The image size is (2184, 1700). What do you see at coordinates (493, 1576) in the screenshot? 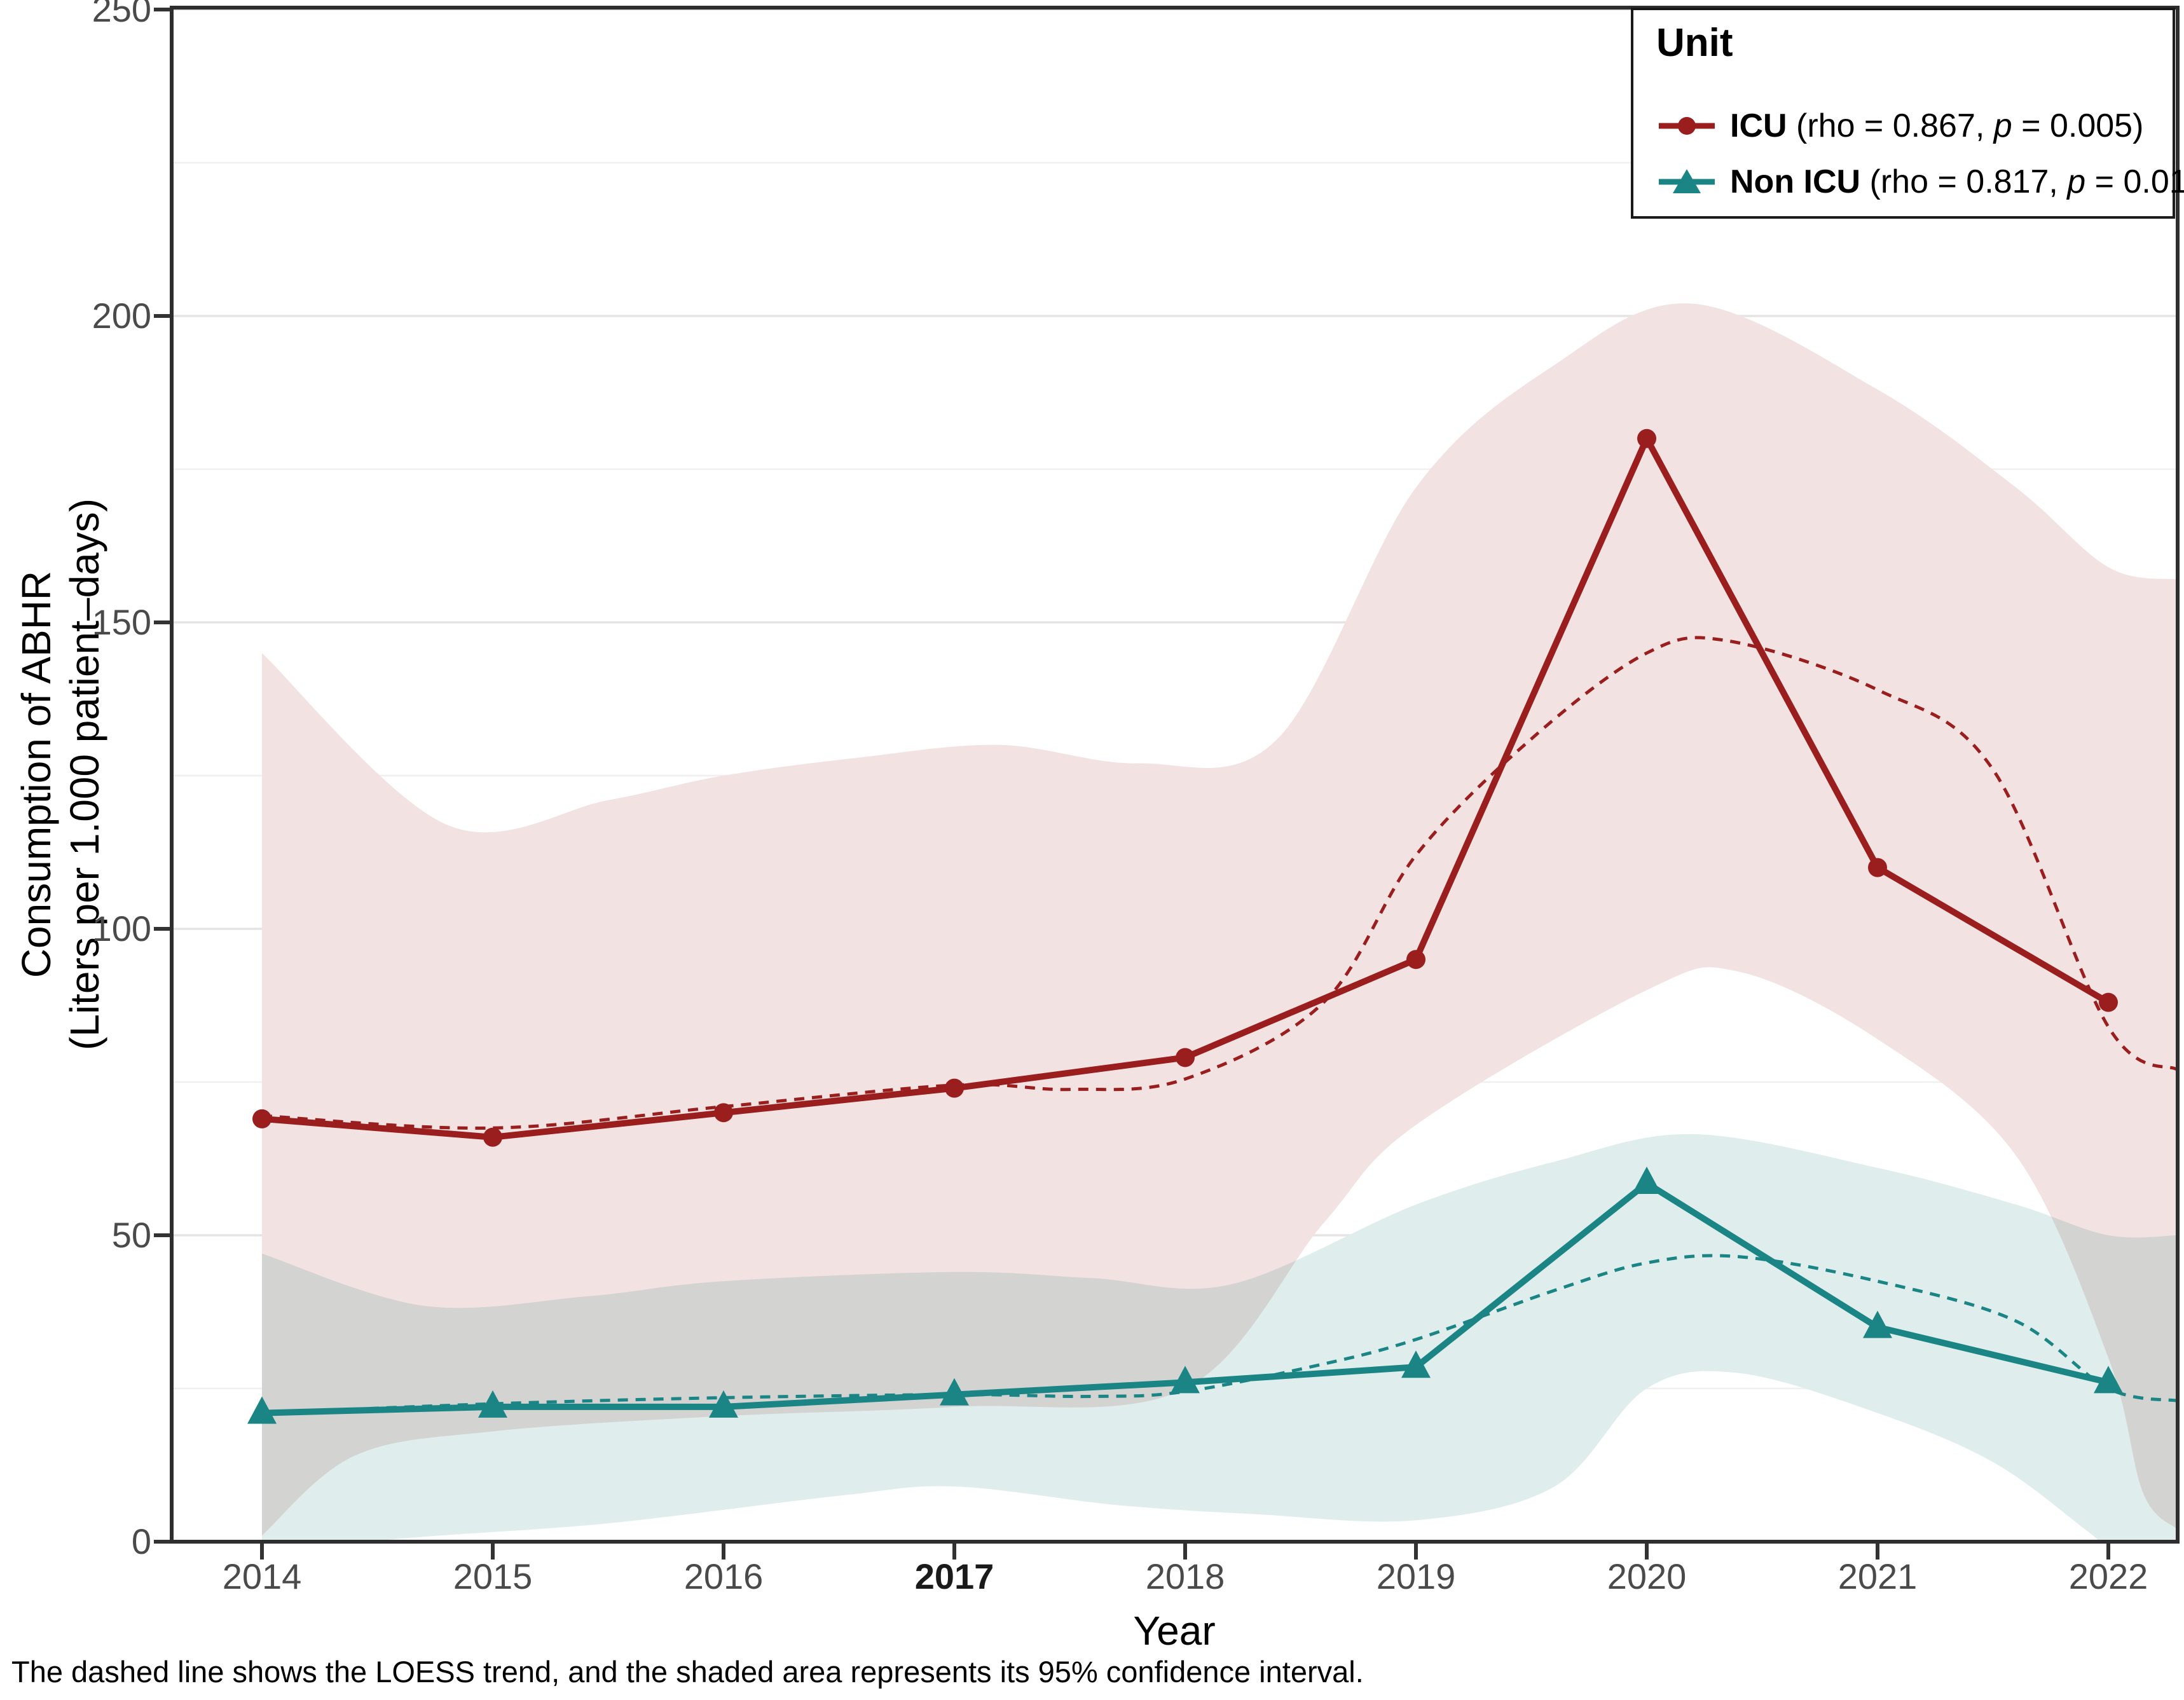
I see `x-tick-label: 2015` at bounding box center [493, 1576].